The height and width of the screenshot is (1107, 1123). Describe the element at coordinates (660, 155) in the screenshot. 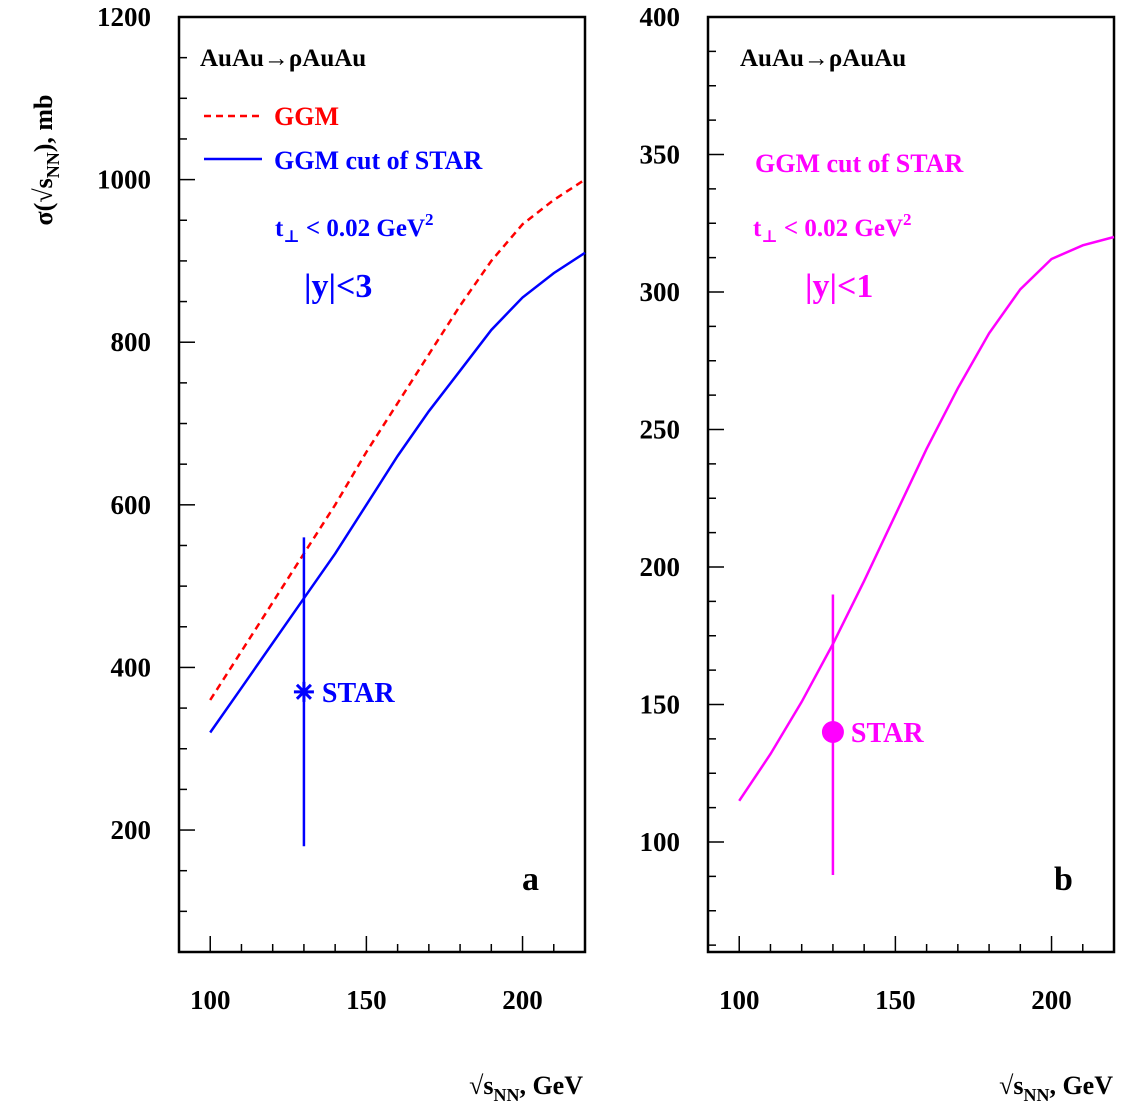

I see `panel-b-y-tick-label: 350` at that location.